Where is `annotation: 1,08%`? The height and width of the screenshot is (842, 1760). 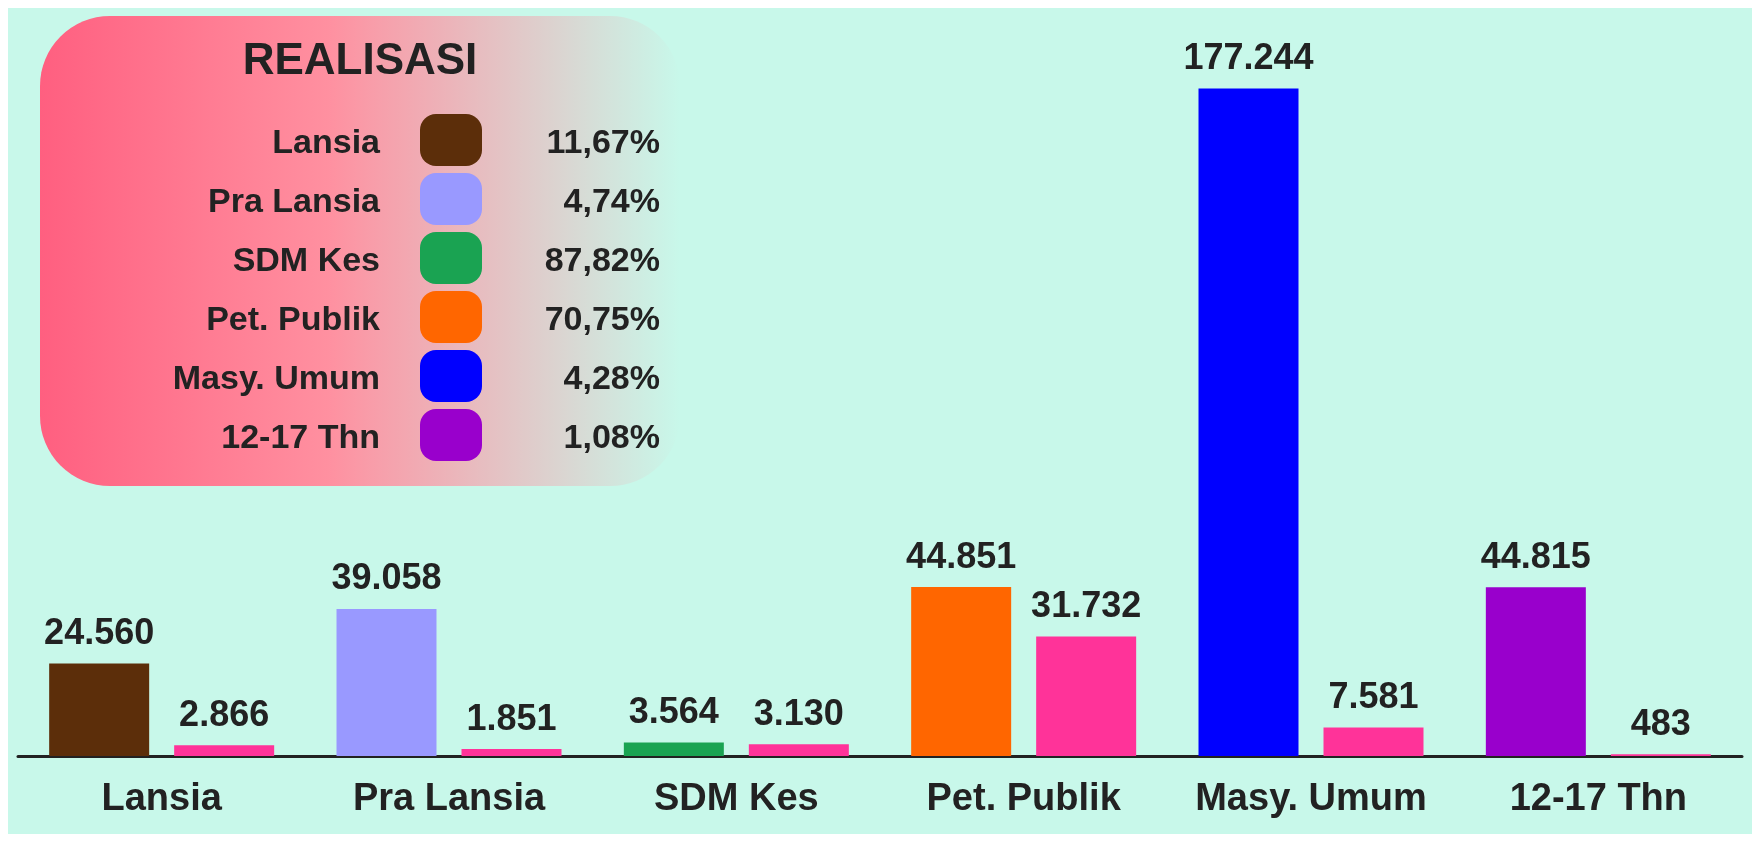
annotation: 1,08% is located at coordinates (611, 436).